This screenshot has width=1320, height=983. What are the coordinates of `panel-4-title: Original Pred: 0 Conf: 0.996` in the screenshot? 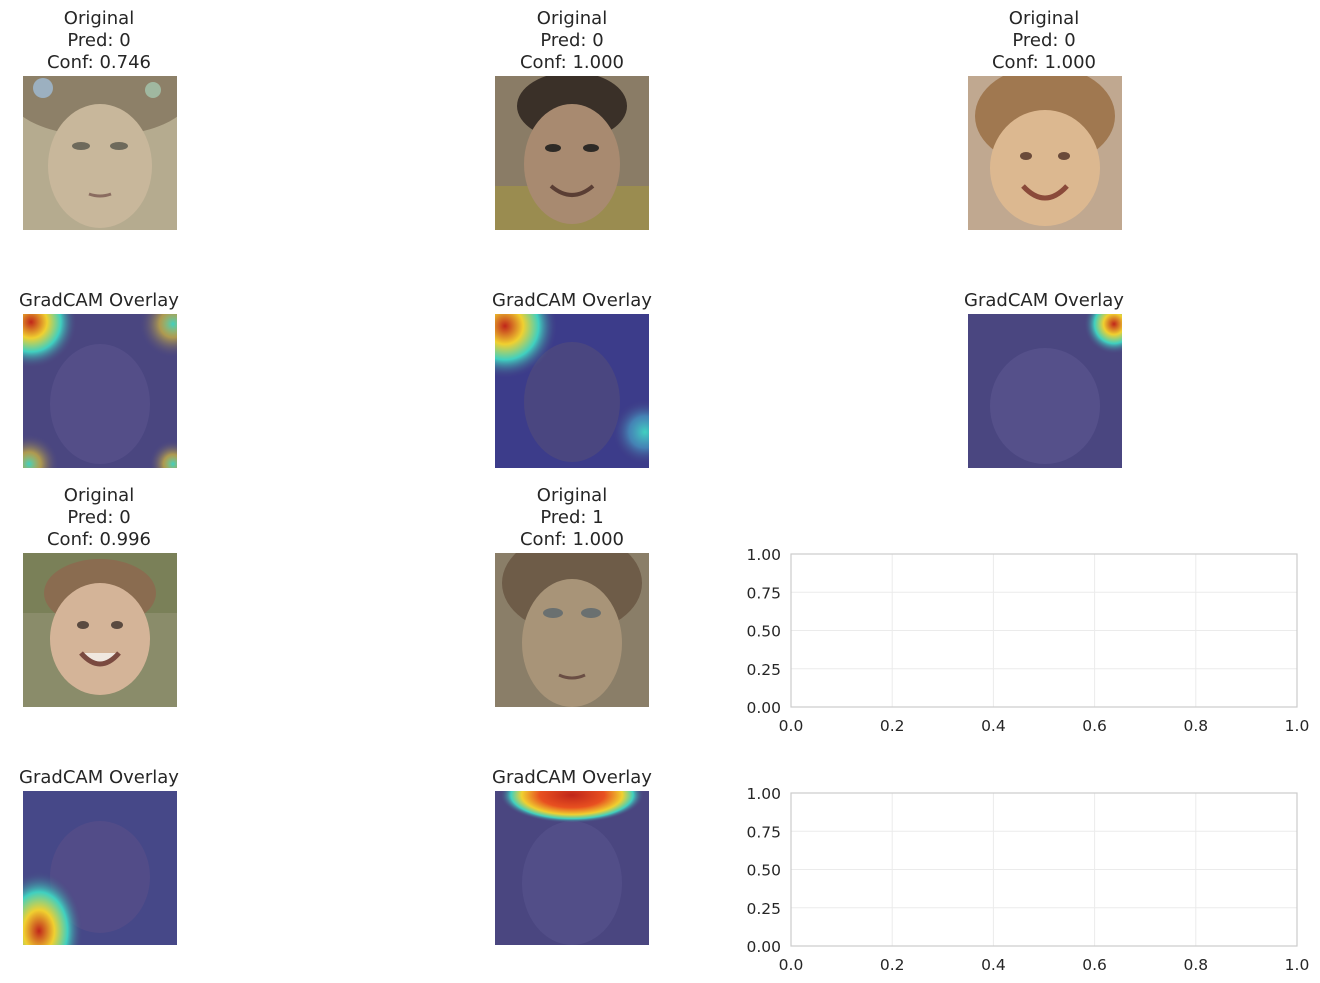 It's located at (98, 517).